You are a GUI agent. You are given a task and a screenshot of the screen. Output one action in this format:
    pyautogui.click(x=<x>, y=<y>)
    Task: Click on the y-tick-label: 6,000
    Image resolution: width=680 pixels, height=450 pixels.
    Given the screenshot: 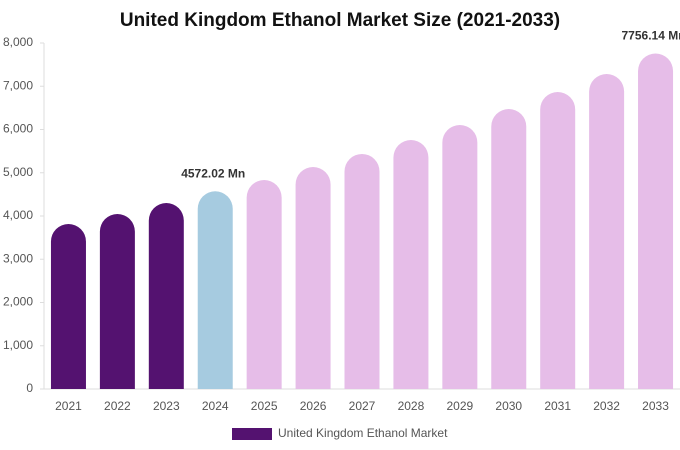 What is the action you would take?
    pyautogui.click(x=18, y=129)
    